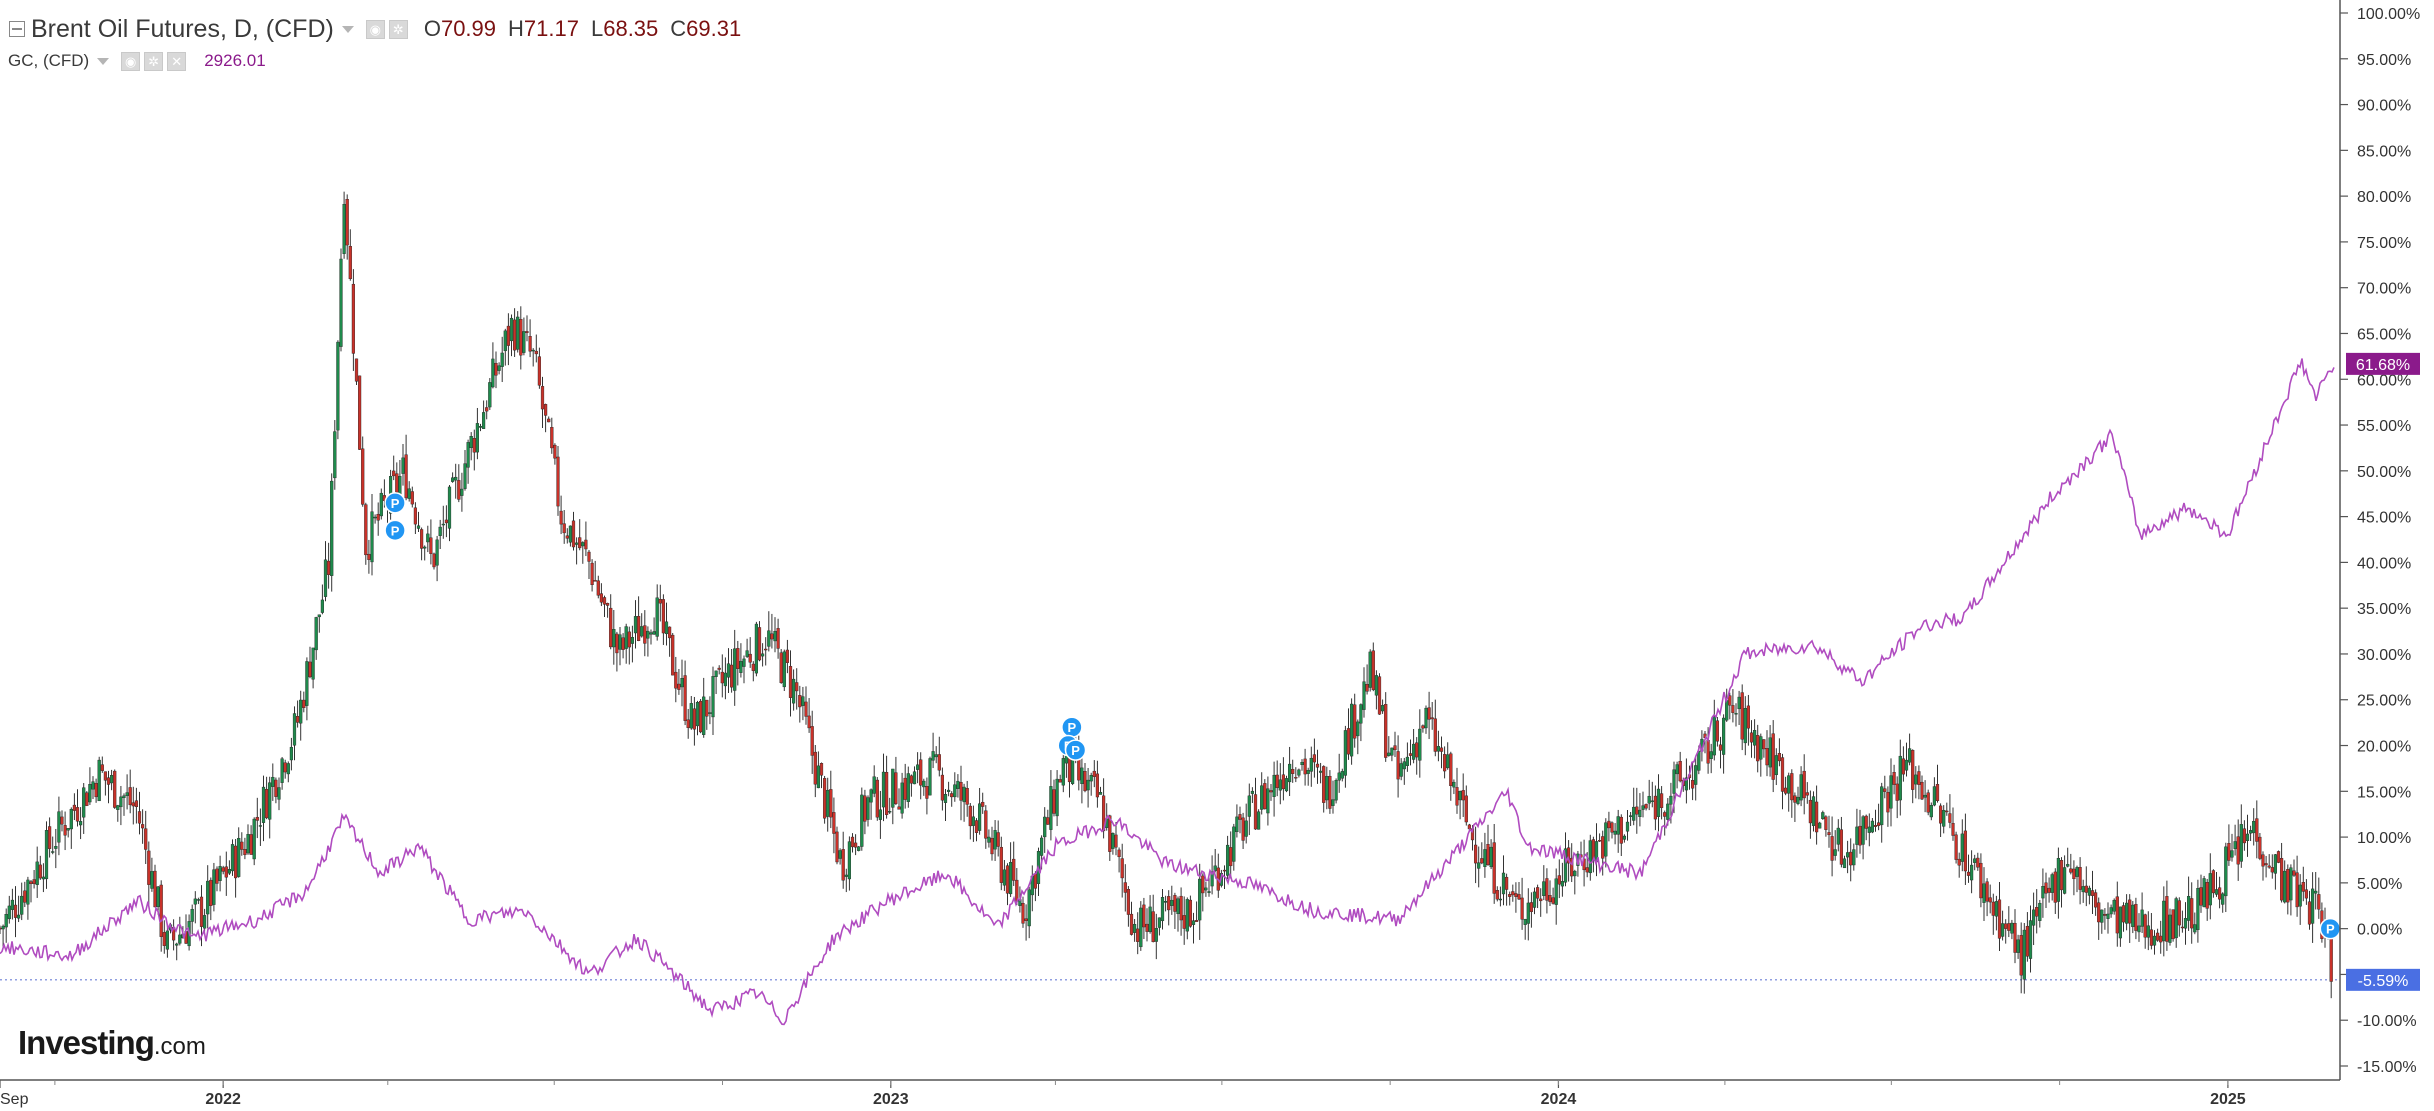 This screenshot has height=1111, width=2434. What do you see at coordinates (49, 60) in the screenshot?
I see `overlay-title: GC, (CFD)` at bounding box center [49, 60].